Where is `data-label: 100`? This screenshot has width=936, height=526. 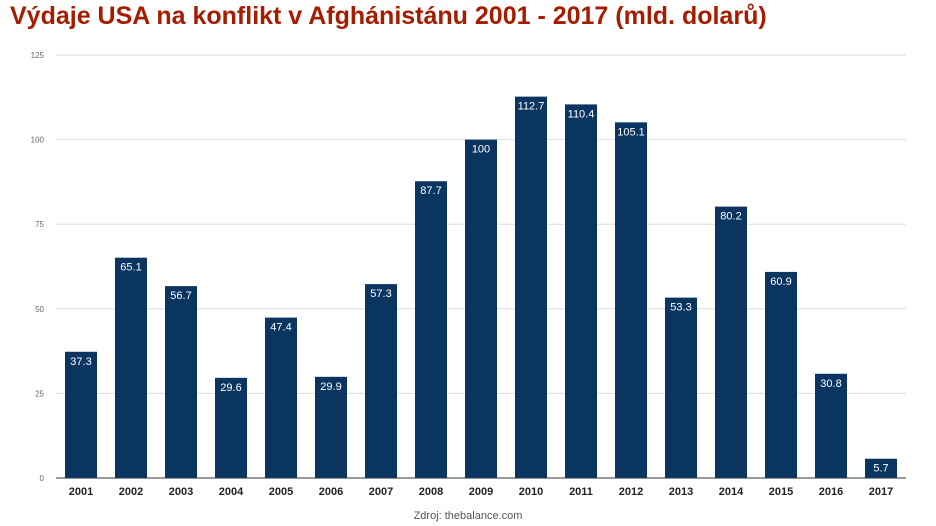 data-label: 100 is located at coordinates (481, 150).